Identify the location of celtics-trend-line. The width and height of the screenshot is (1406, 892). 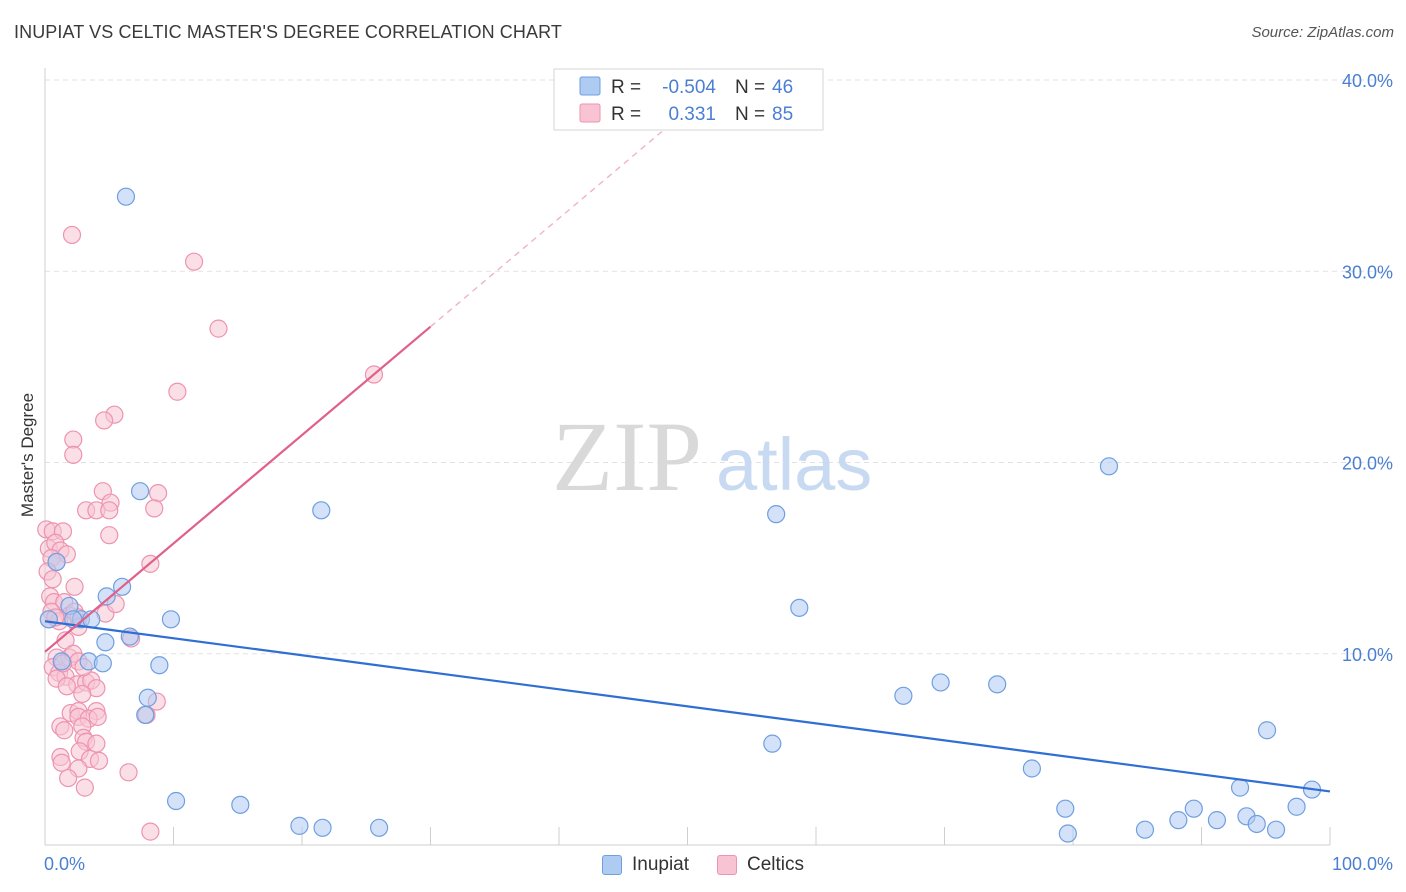
(238, 489).